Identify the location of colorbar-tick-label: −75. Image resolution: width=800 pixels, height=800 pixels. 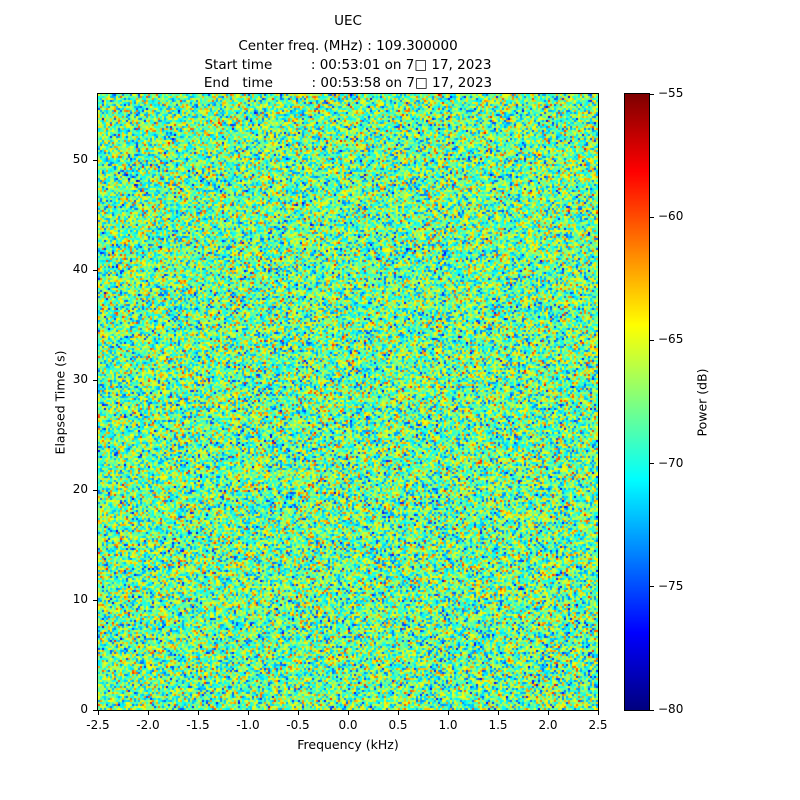
(671, 585).